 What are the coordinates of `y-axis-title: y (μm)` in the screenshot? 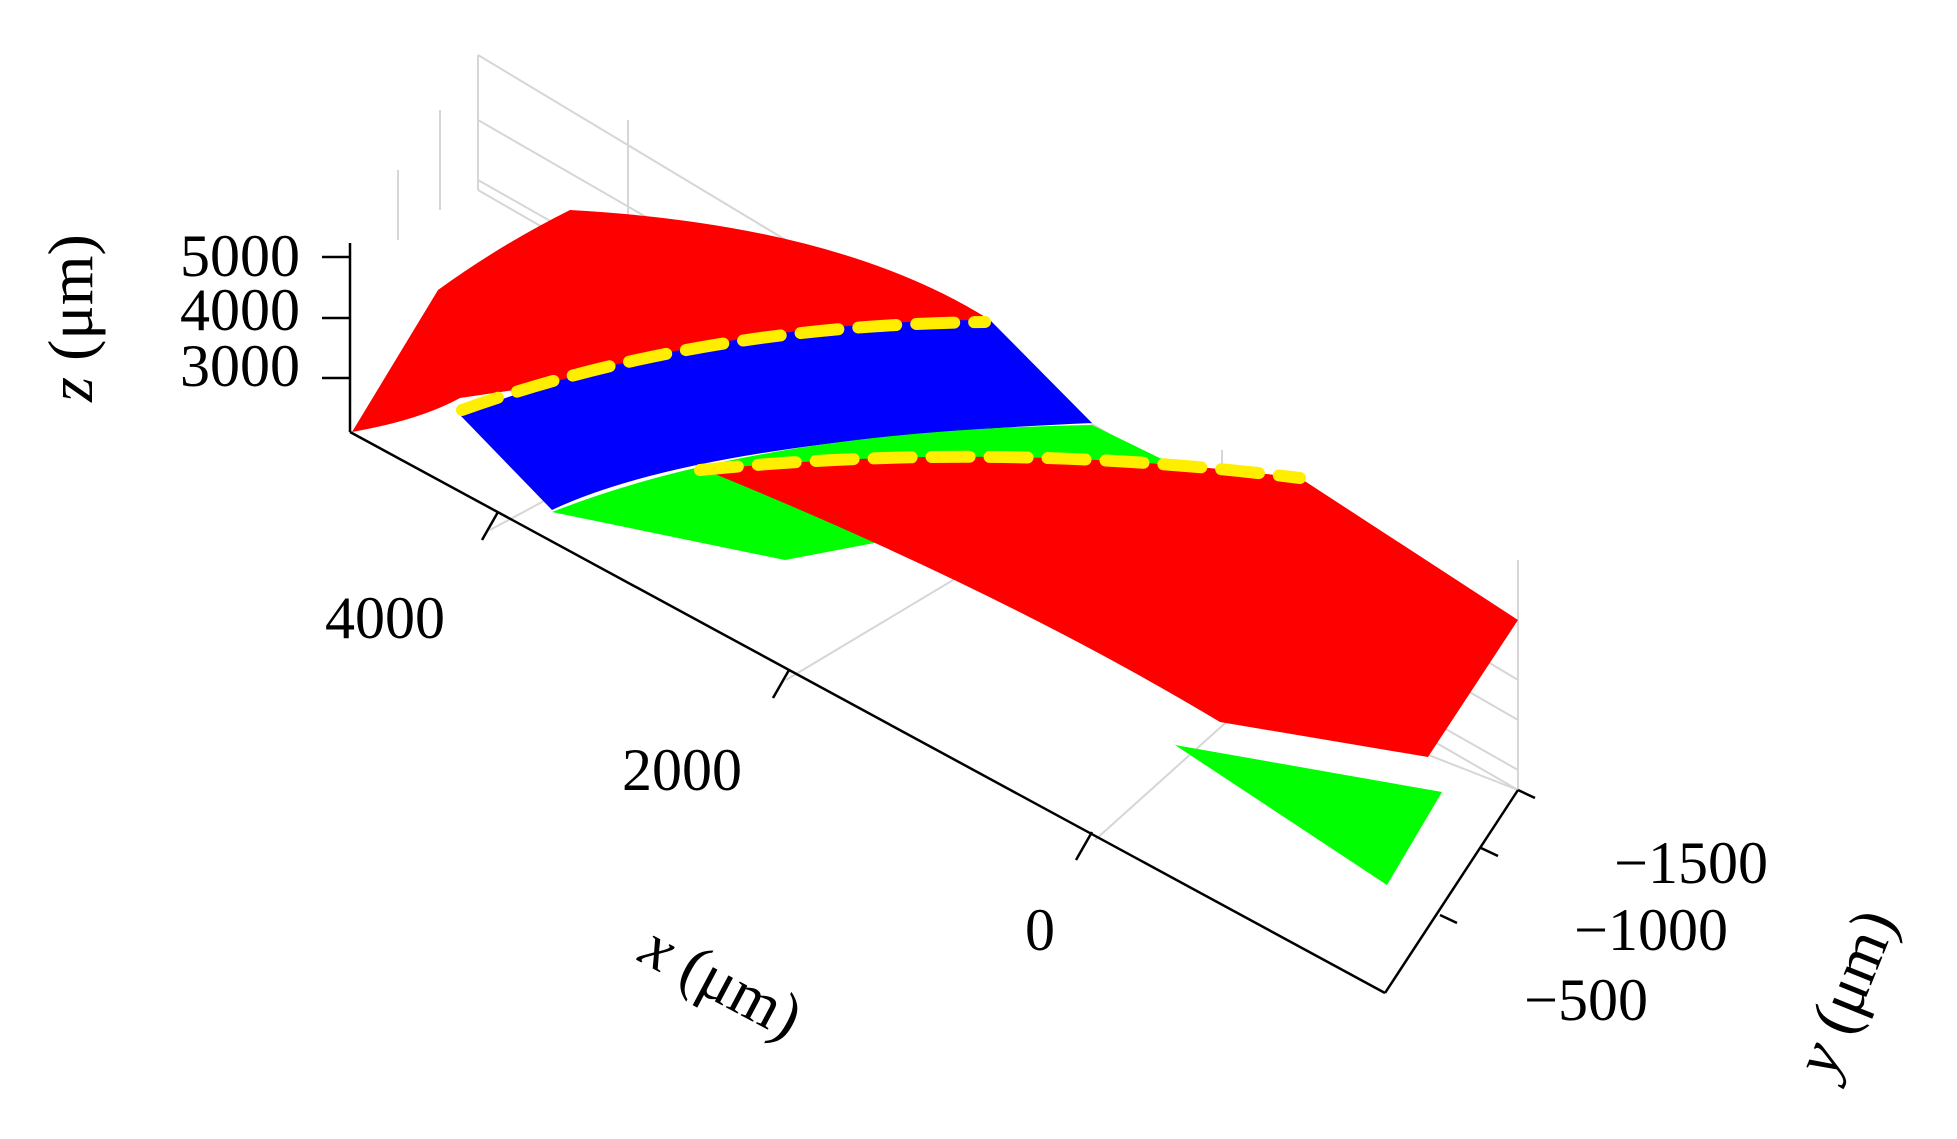 It's located at (1844, 994).